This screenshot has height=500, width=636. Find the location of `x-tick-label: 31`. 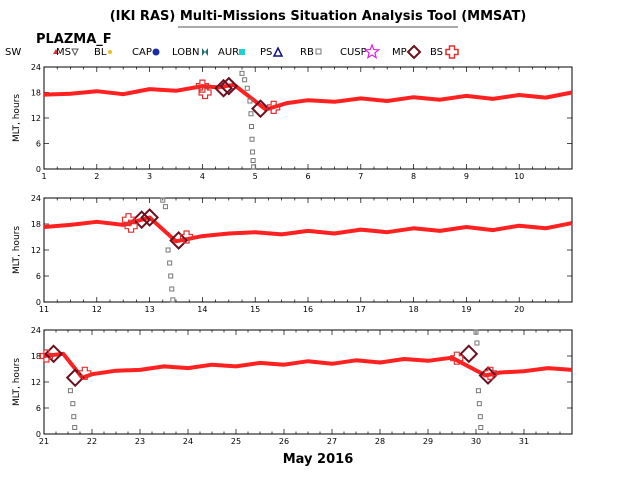

x-tick-label: 31 is located at coordinates (524, 441).